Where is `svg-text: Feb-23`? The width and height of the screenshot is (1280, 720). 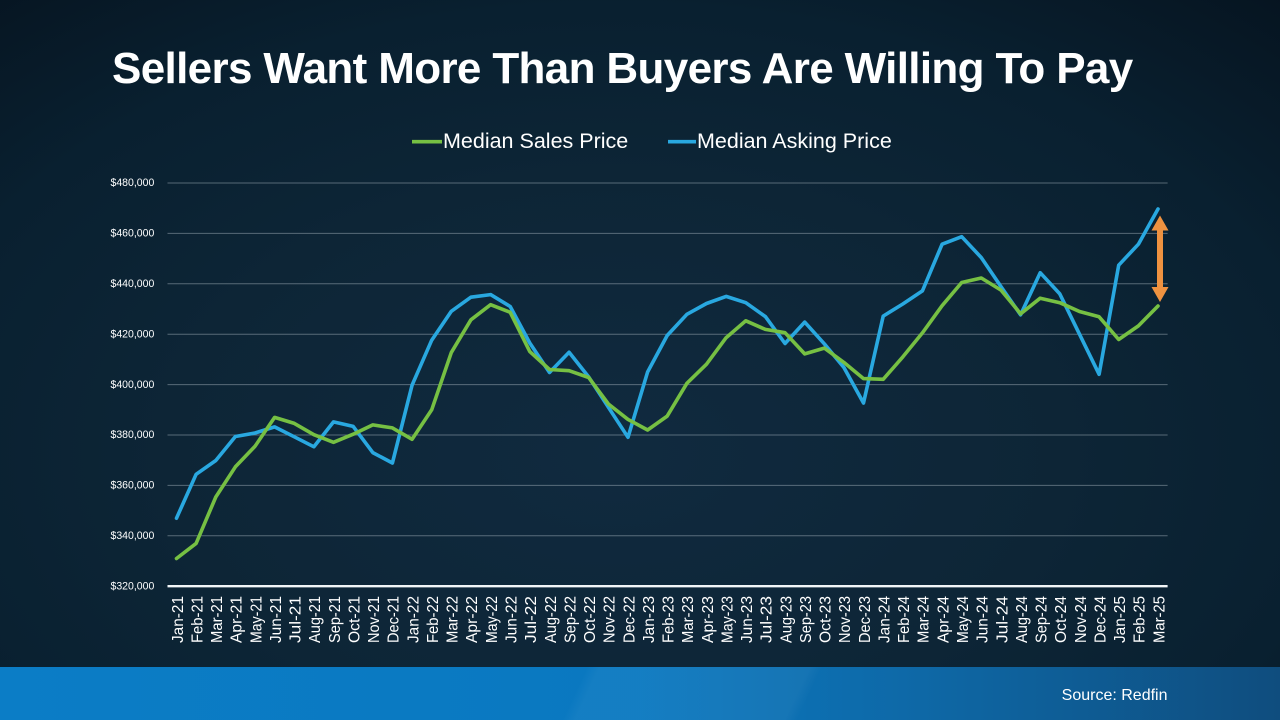
svg-text: Feb-23 is located at coordinates (669, 619).